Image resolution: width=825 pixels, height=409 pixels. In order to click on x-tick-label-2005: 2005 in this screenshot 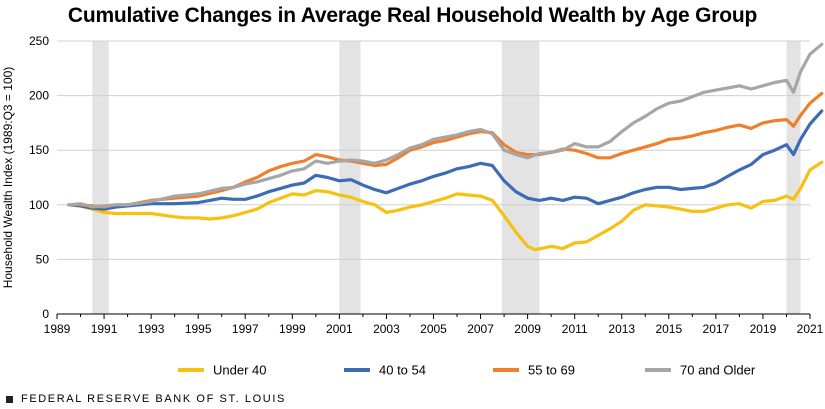, I will do `click(433, 329)`.